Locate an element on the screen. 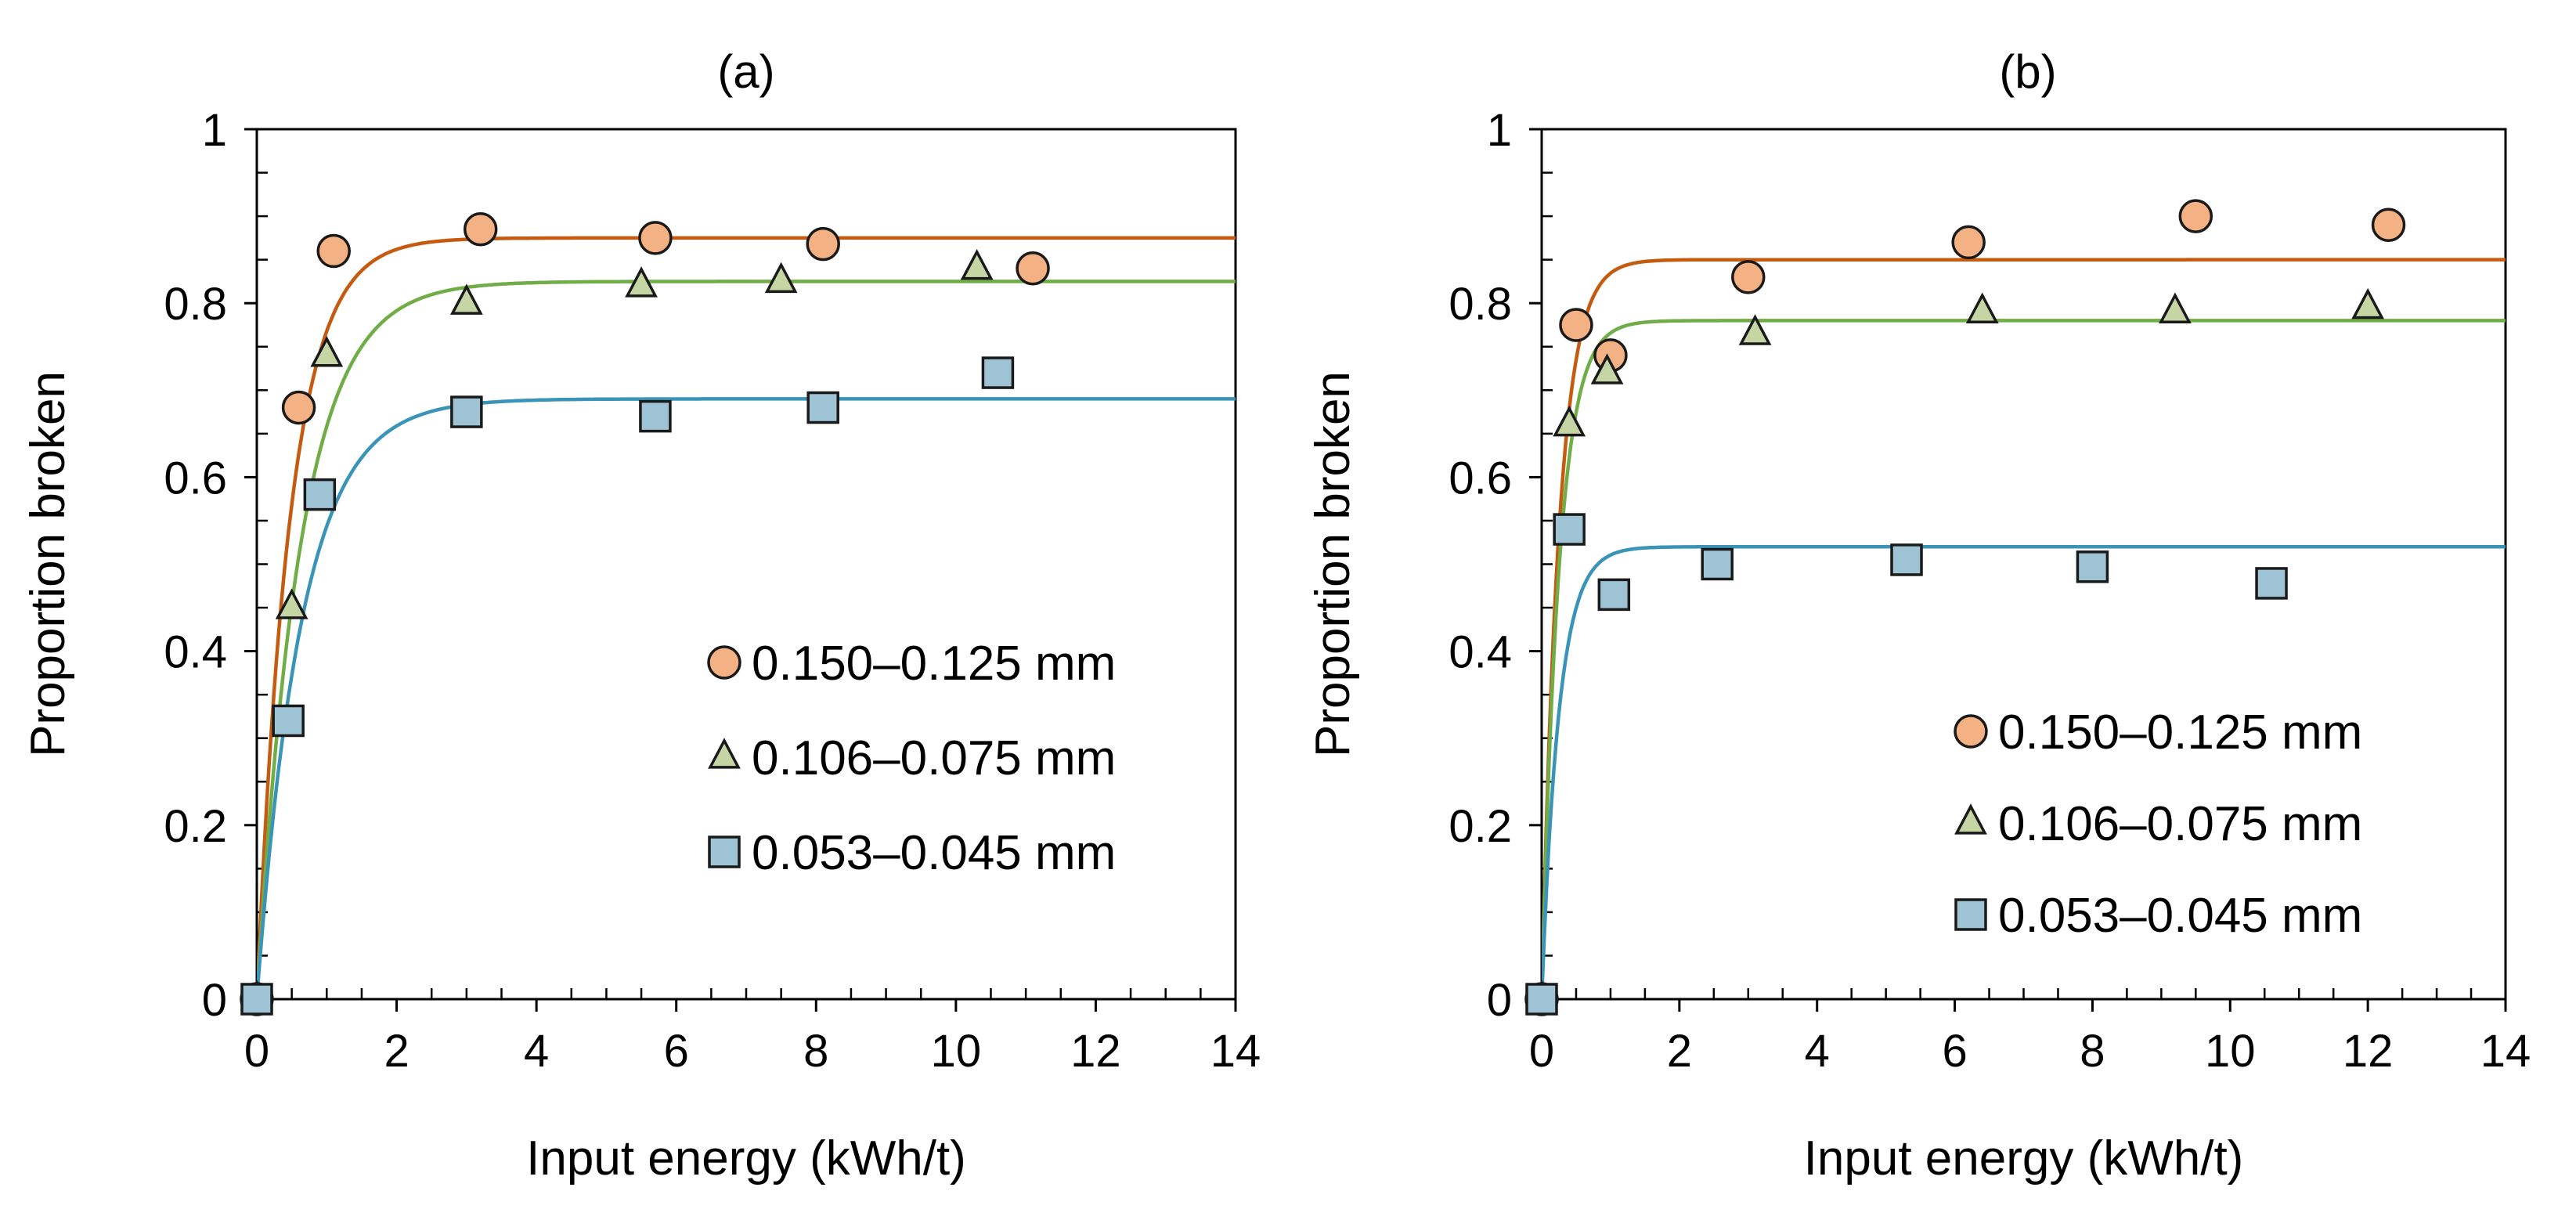 Image resolution: width=2576 pixels, height=1209 pixels. chart-title: (b) is located at coordinates (2027, 71).